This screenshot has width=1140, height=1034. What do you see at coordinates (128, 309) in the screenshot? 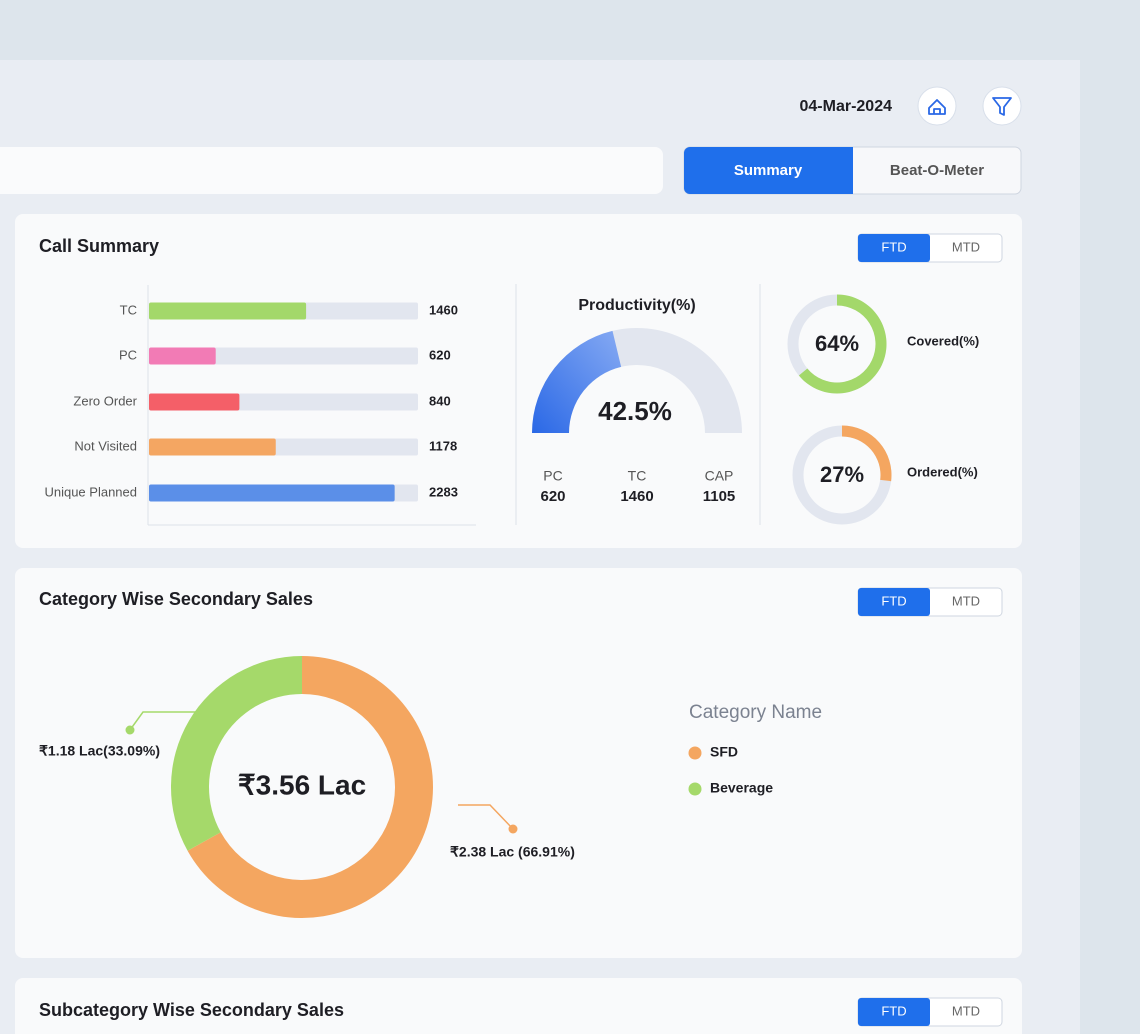
I see `bar-label: TC` at bounding box center [128, 309].